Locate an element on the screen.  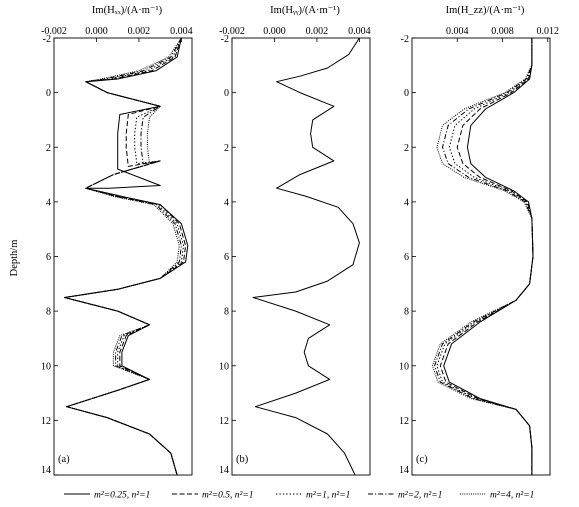
x-axis-label: Im(Hᵧᵧ)/(A·m⁻¹) is located at coordinates (305, 10).